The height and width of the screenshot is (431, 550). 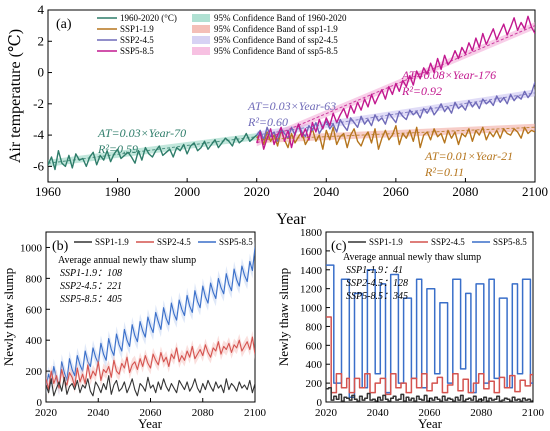 What do you see at coordinates (283, 317) in the screenshot?
I see `panel-c-y-label: Newly thaw slump` at bounding box center [283, 317].